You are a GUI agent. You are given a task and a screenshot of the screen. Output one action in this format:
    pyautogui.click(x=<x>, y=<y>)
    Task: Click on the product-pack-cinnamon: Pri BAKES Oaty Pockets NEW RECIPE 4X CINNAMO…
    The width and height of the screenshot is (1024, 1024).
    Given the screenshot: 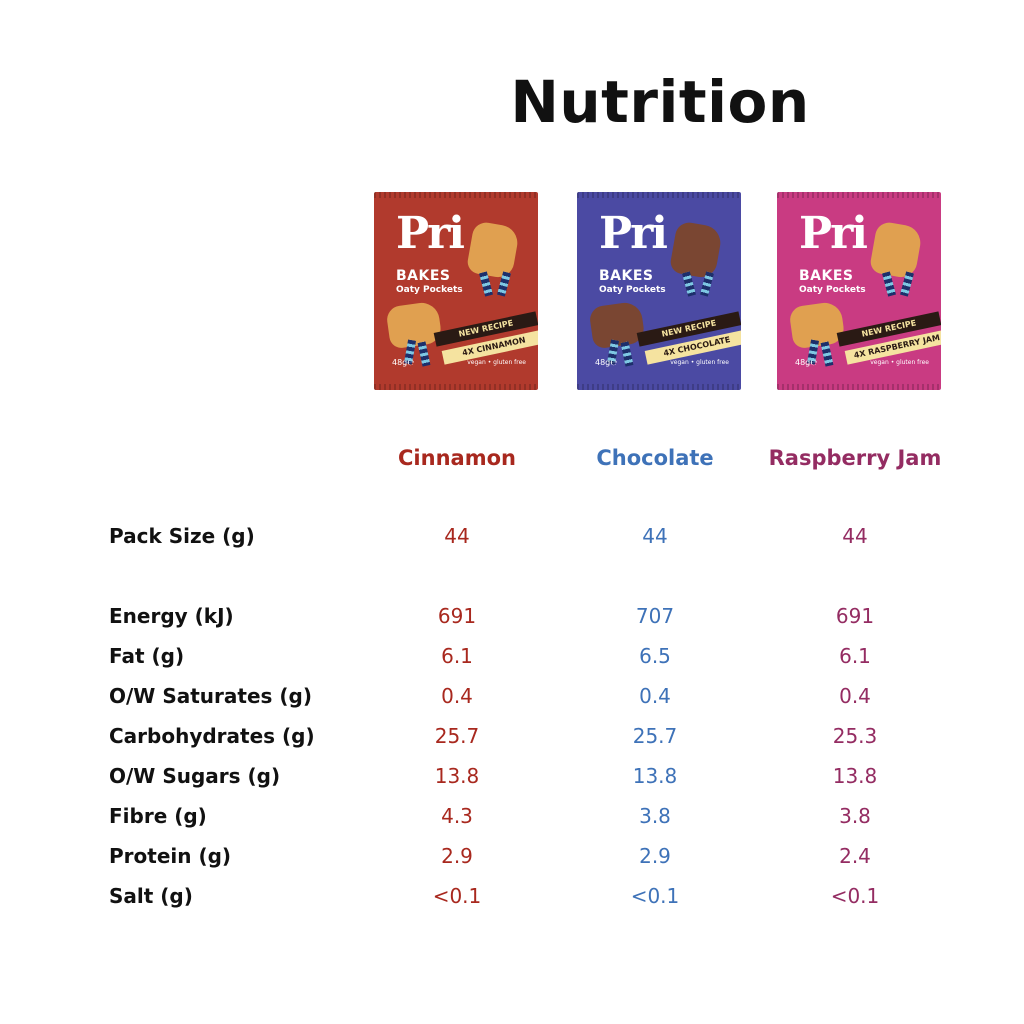 What is the action you would take?
    pyautogui.click(x=456, y=291)
    